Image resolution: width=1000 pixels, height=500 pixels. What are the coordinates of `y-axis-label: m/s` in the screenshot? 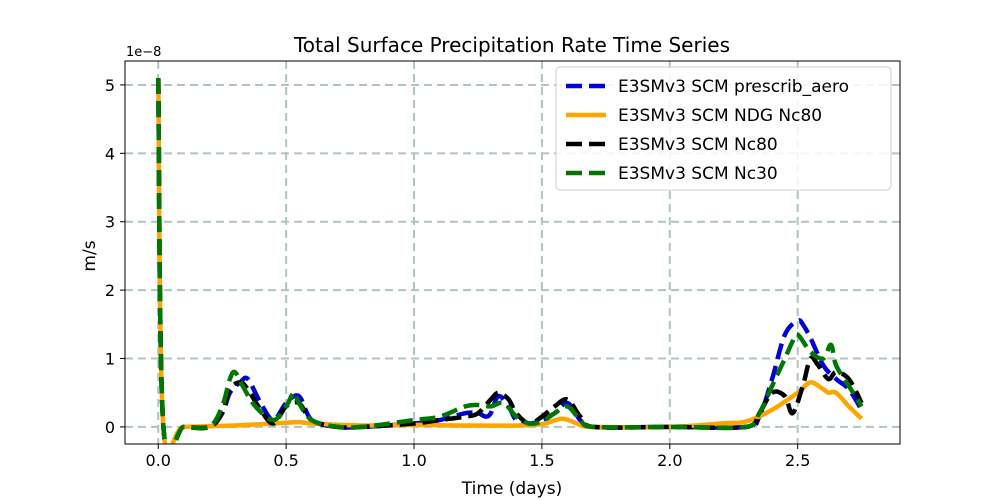 It's located at (90, 255).